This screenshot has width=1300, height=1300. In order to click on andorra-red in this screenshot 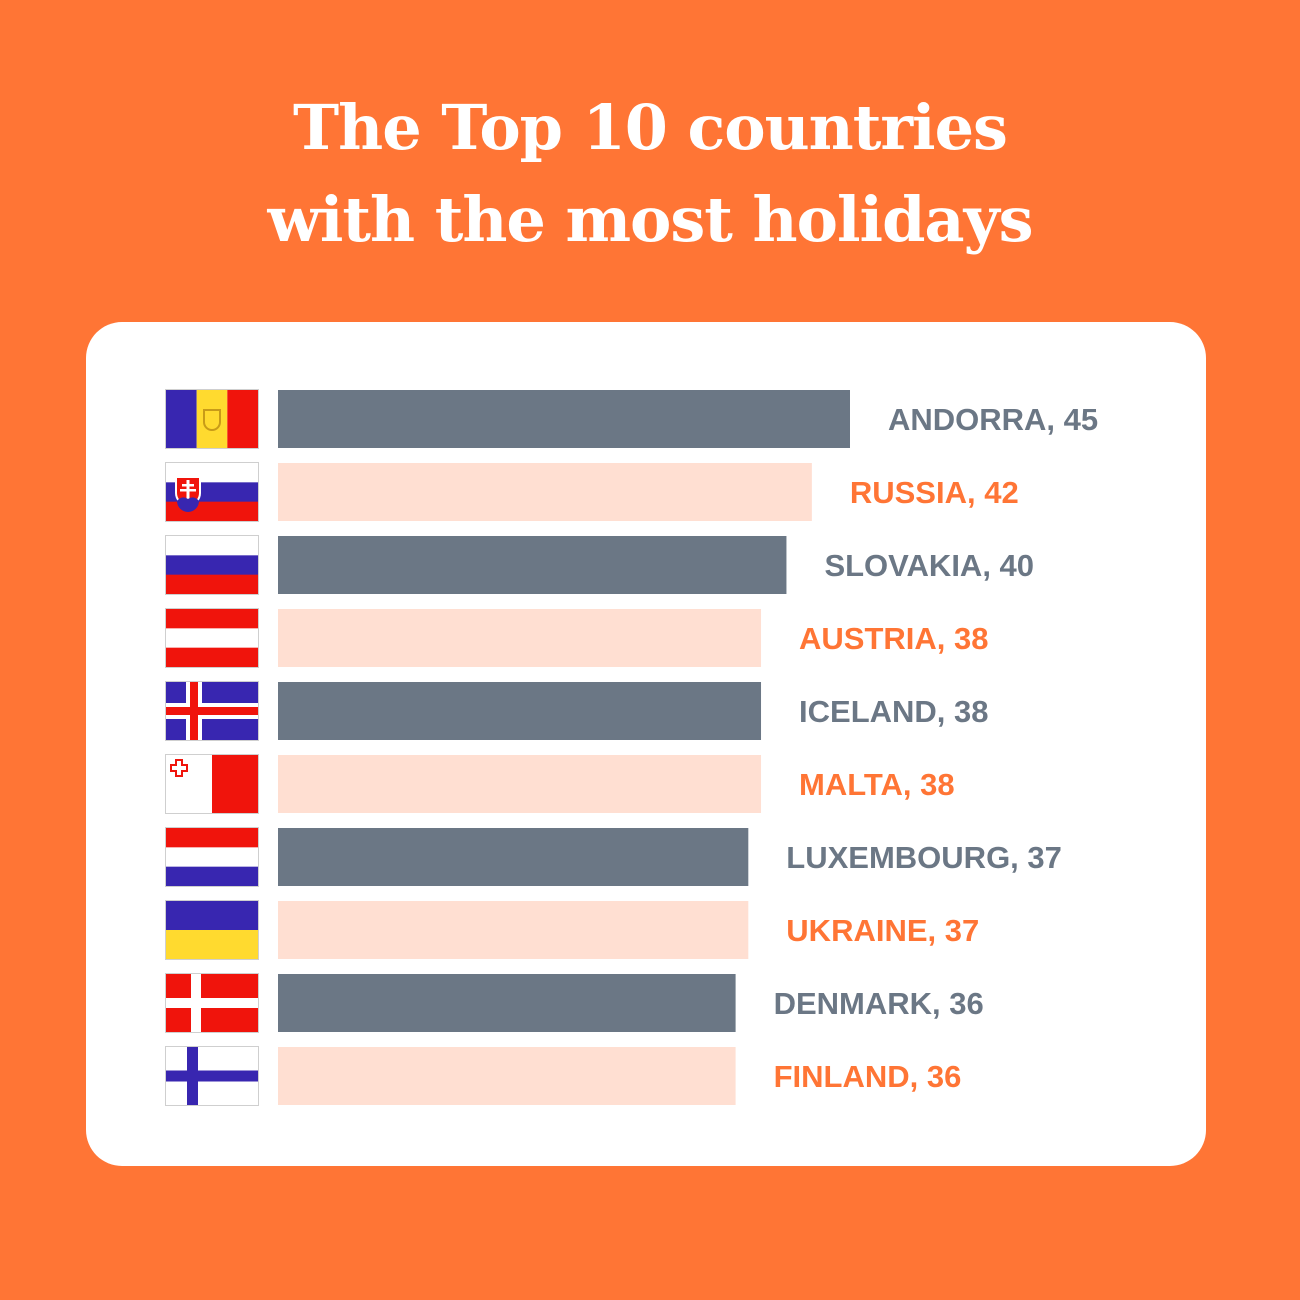, I will do `click(243, 419)`.